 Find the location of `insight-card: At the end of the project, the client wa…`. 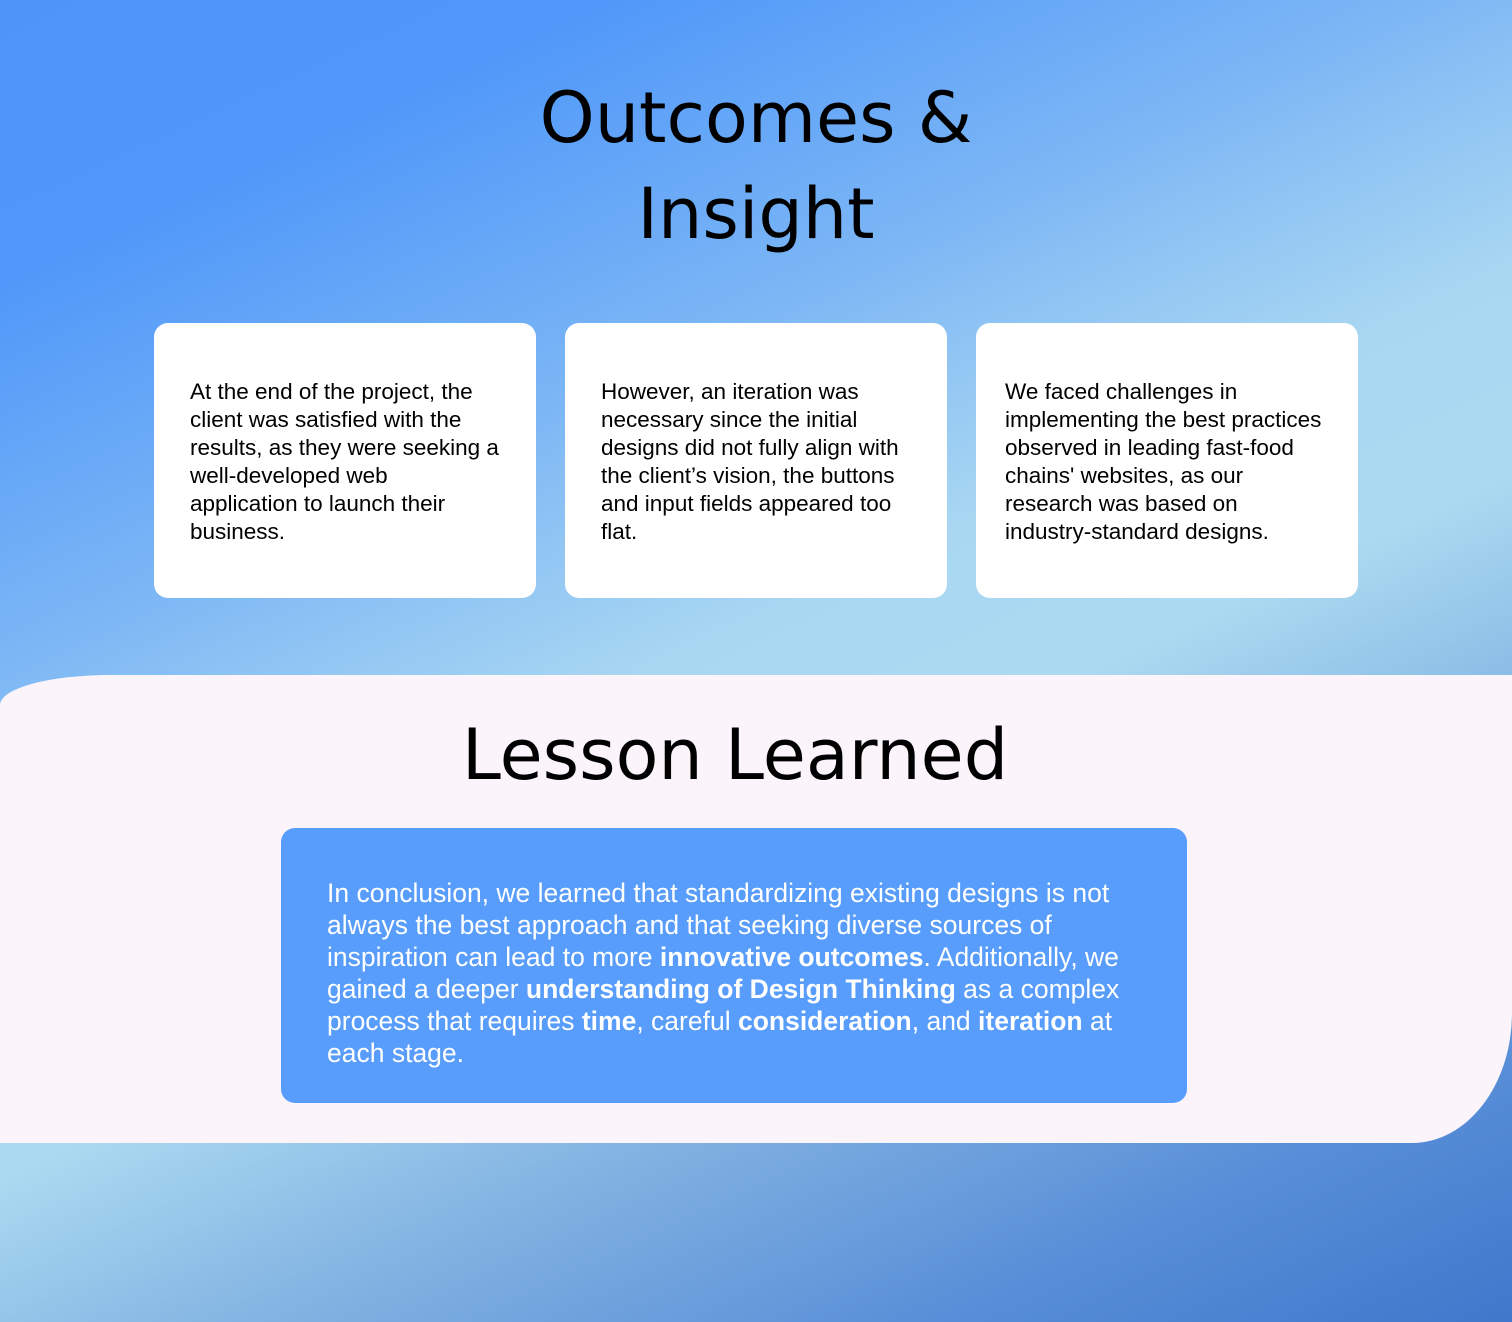

insight-card: At the end of the project, the client wa… is located at coordinates (345, 460).